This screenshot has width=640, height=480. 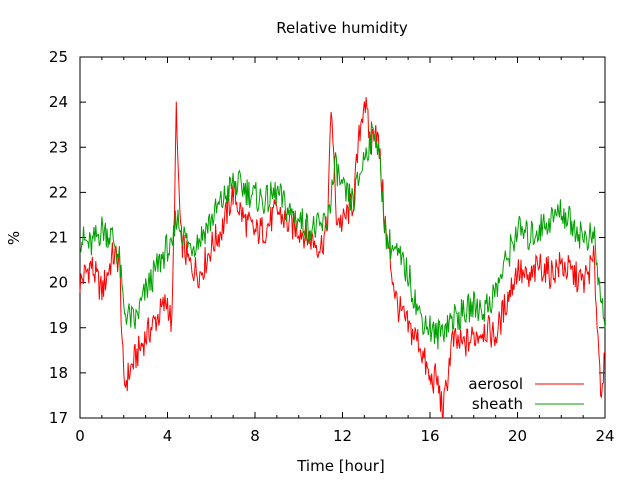 What do you see at coordinates (526, 394) in the screenshot?
I see `legend: aerosol sheath` at bounding box center [526, 394].